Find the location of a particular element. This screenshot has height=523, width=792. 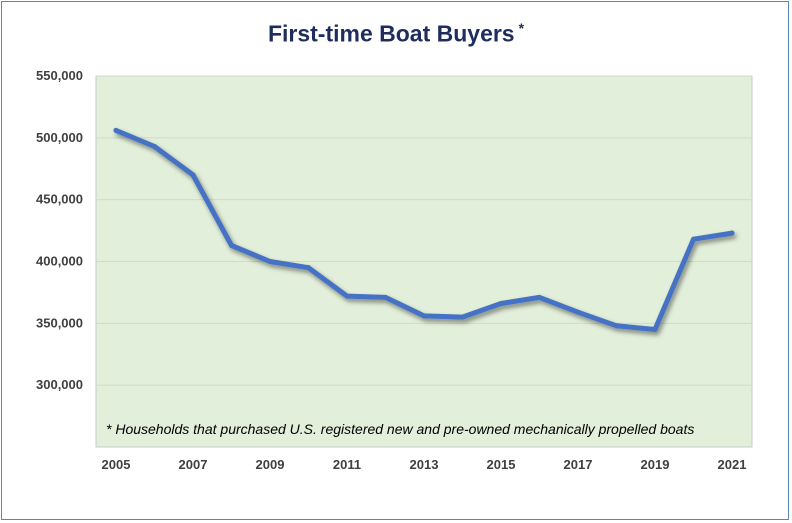

x-tick-label: 2013 is located at coordinates (424, 464).